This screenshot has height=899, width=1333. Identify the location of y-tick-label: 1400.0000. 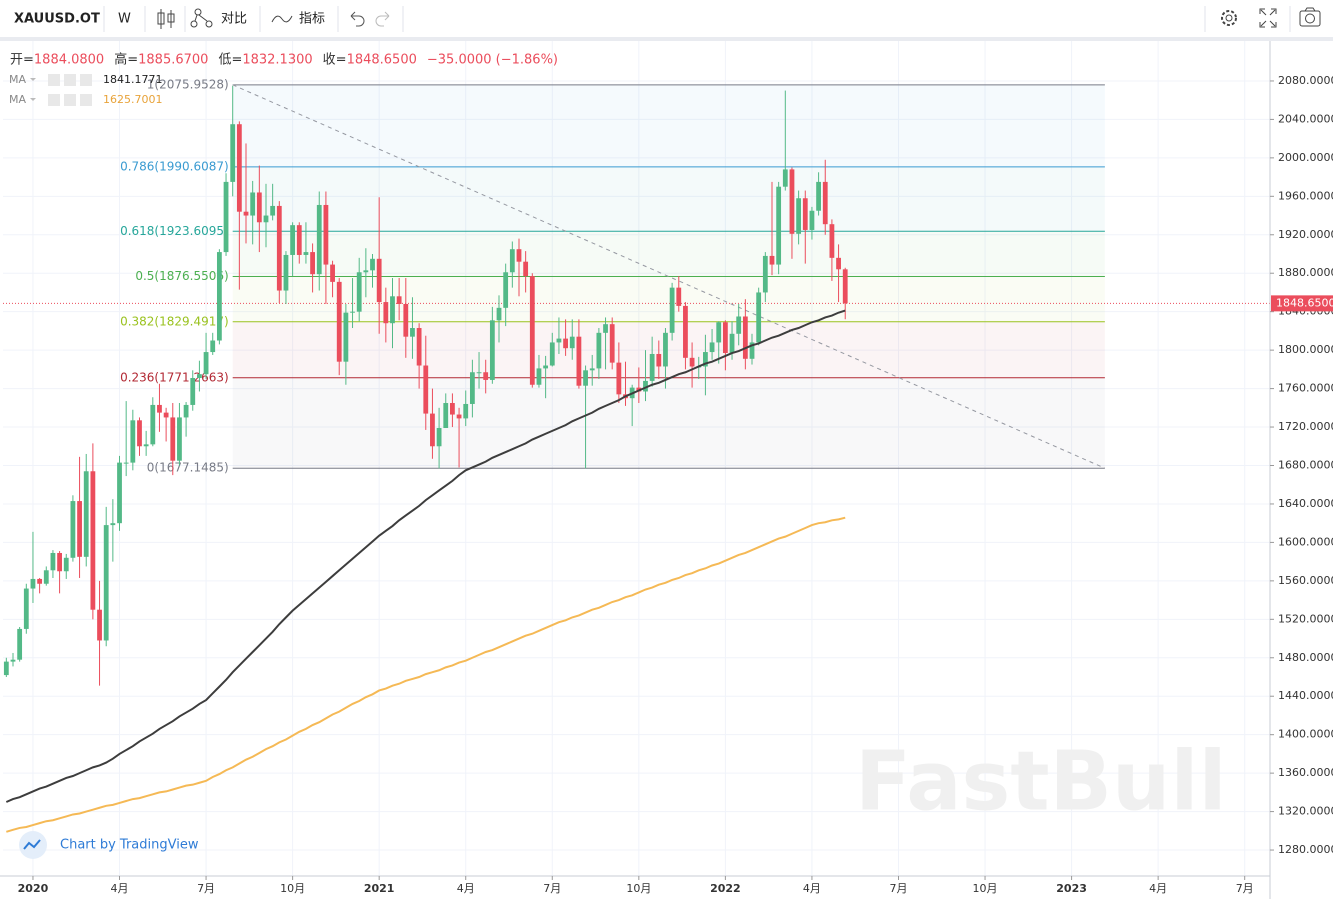
(1305, 734).